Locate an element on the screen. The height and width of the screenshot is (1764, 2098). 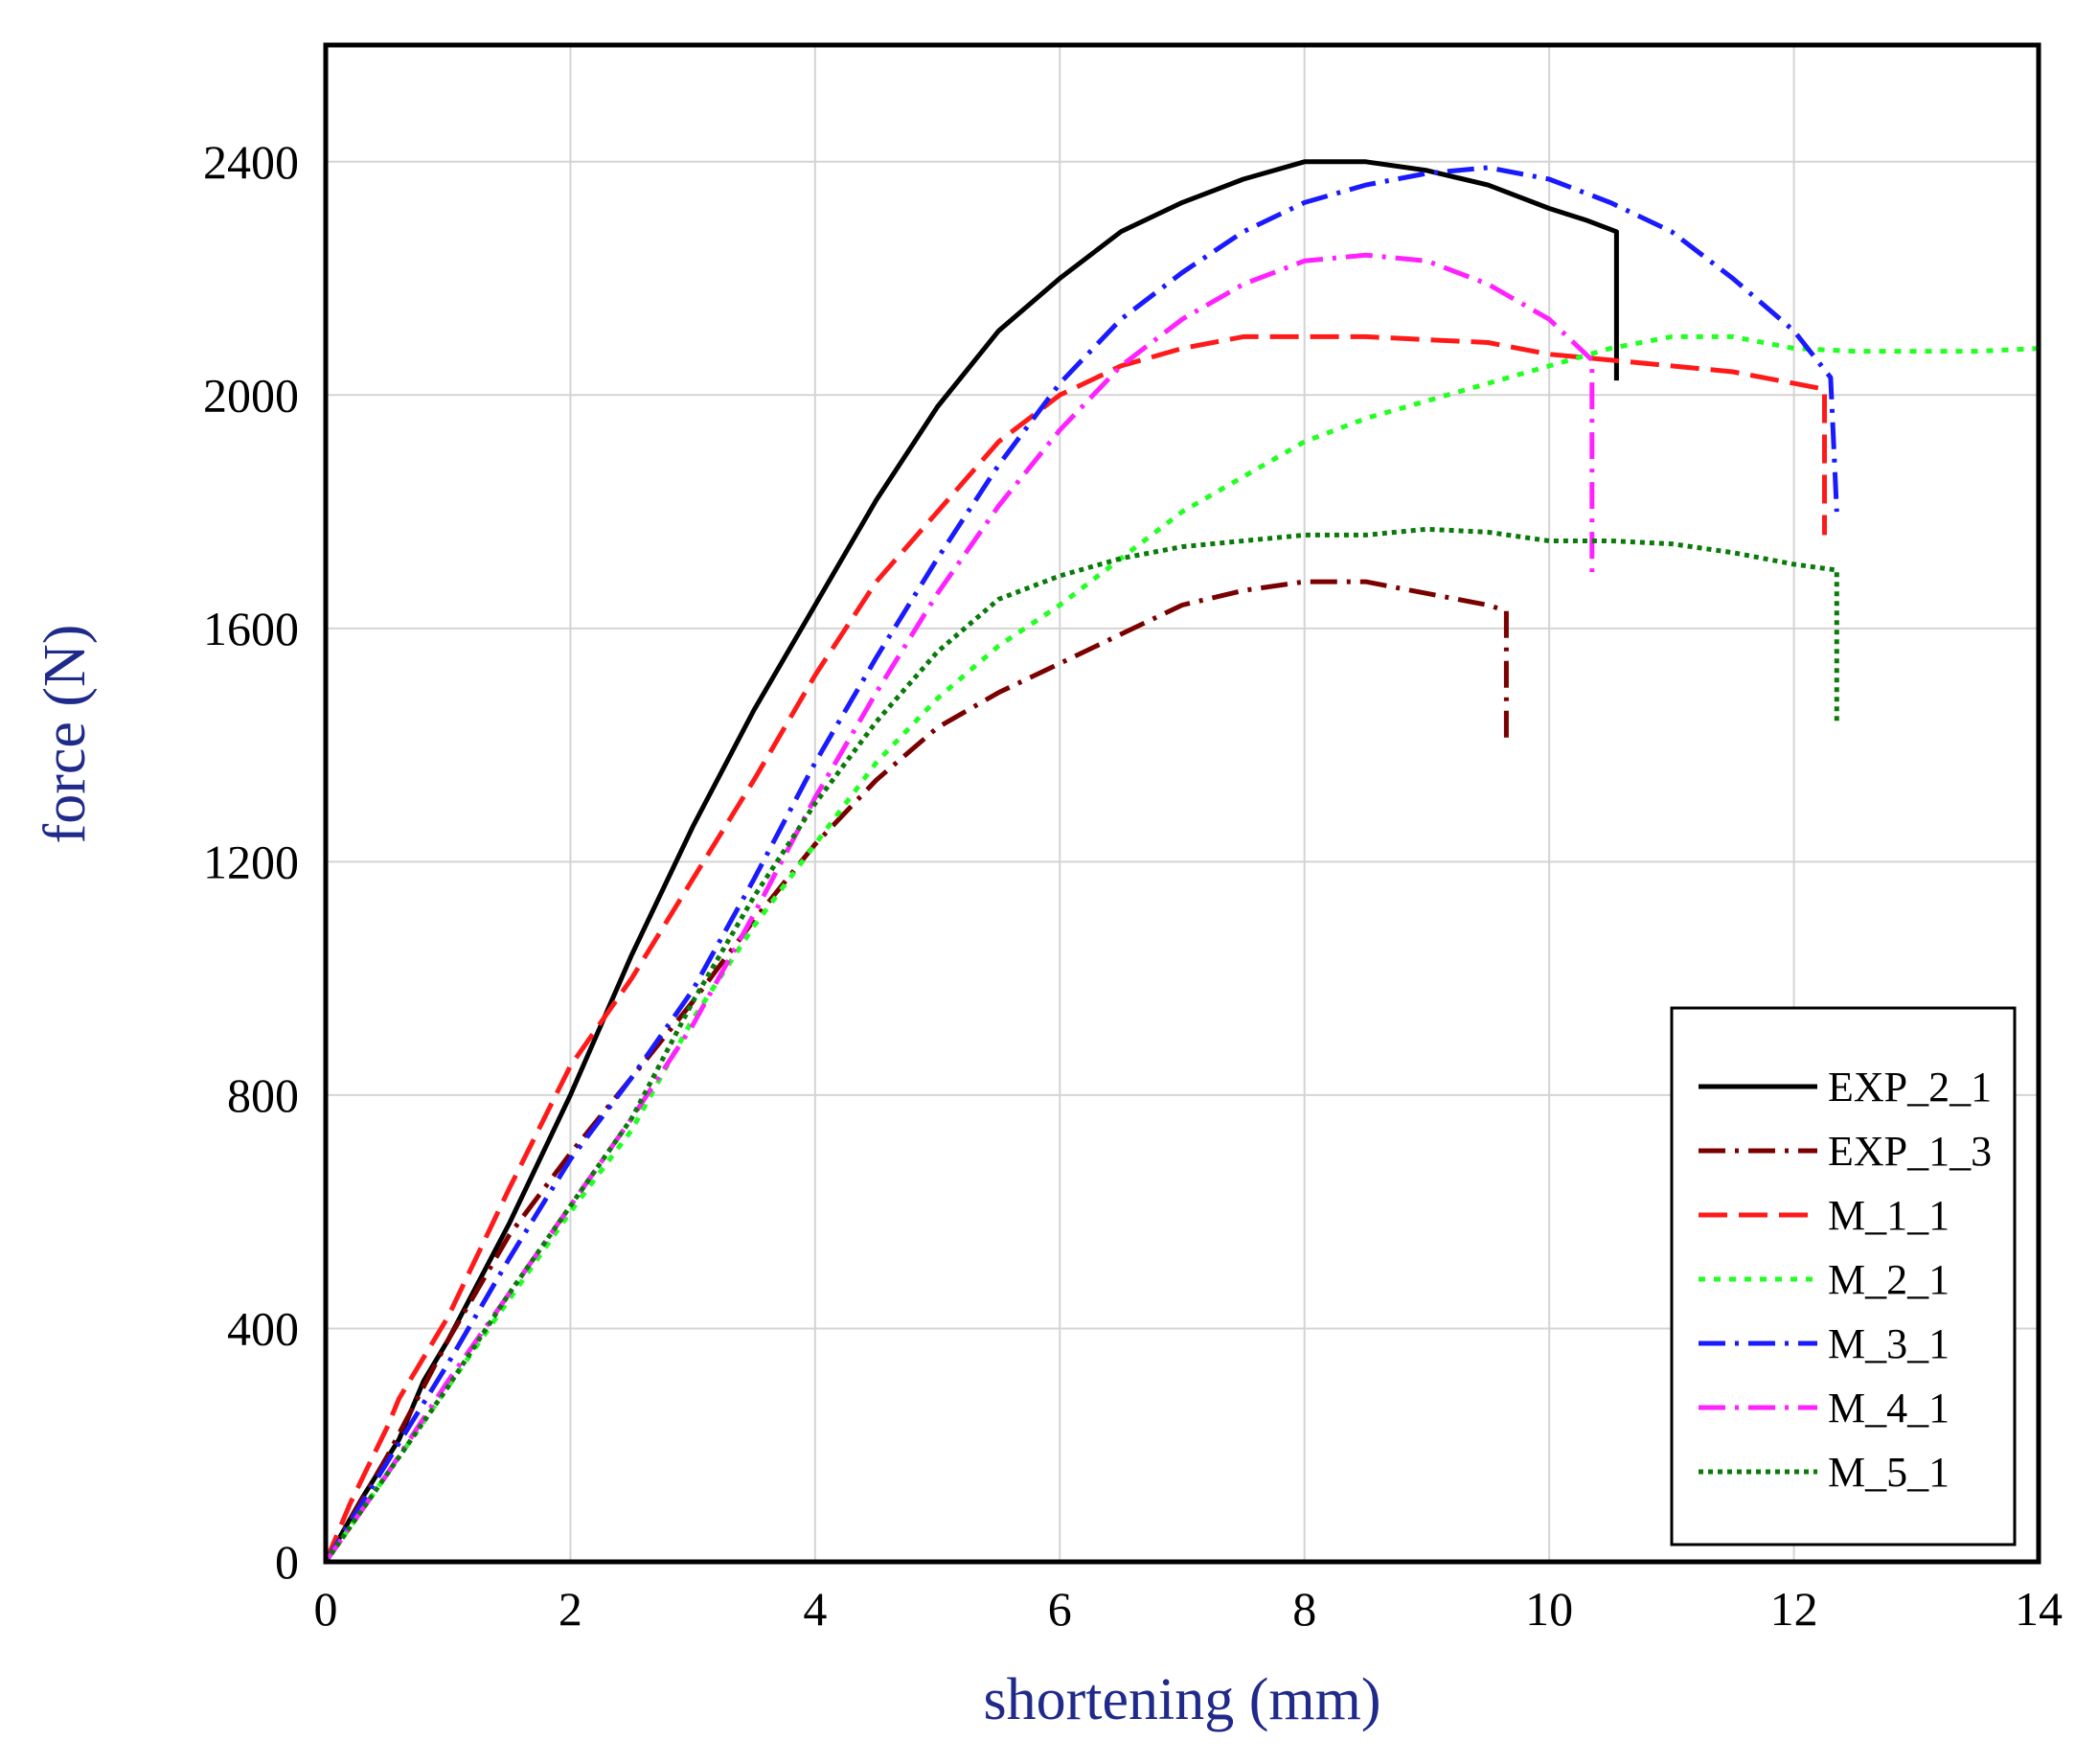
x-tick-label: 14 is located at coordinates (2039, 1609).